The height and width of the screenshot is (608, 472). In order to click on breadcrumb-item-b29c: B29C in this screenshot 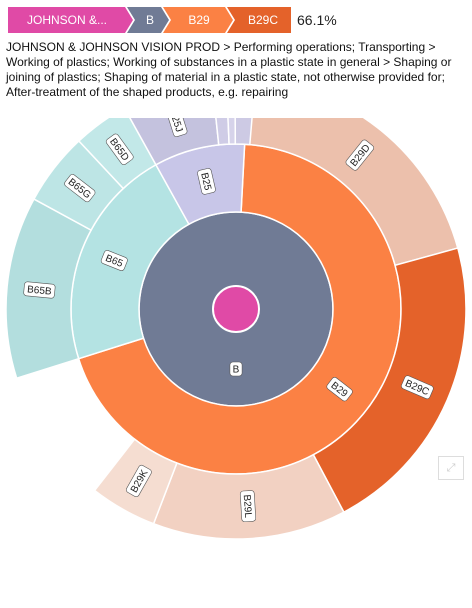, I will do `click(263, 20)`.